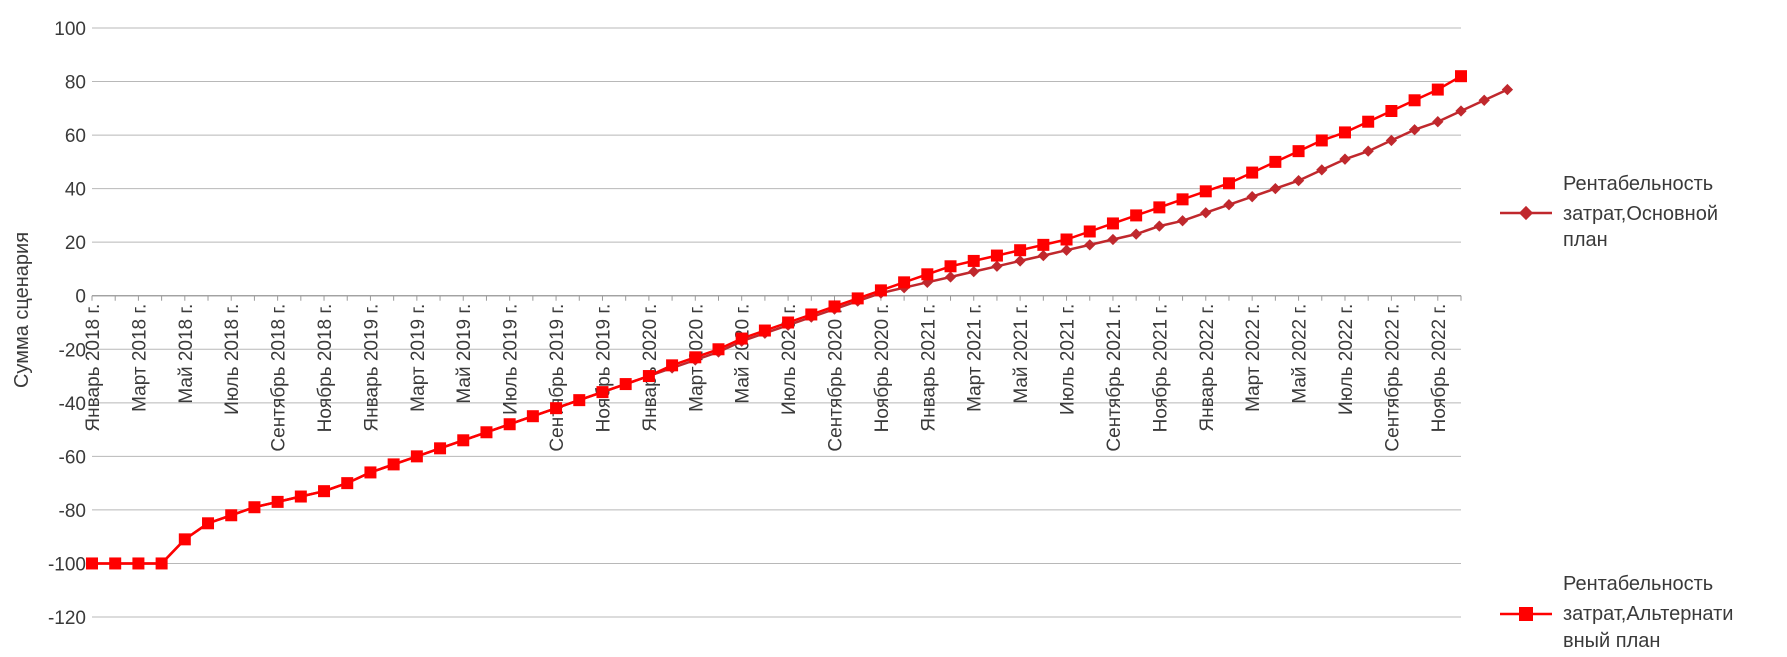 Image resolution: width=1787 pixels, height=657 pixels. I want to click on legend-label-alt-plan-line3: вный план, so click(1611, 641).